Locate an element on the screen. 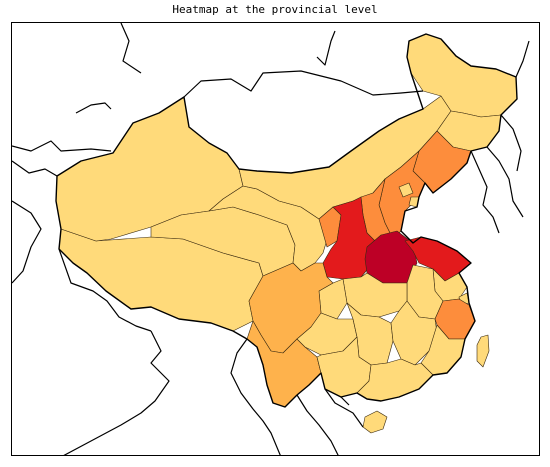  neighbor-border-north is located at coordinates (218, 111).